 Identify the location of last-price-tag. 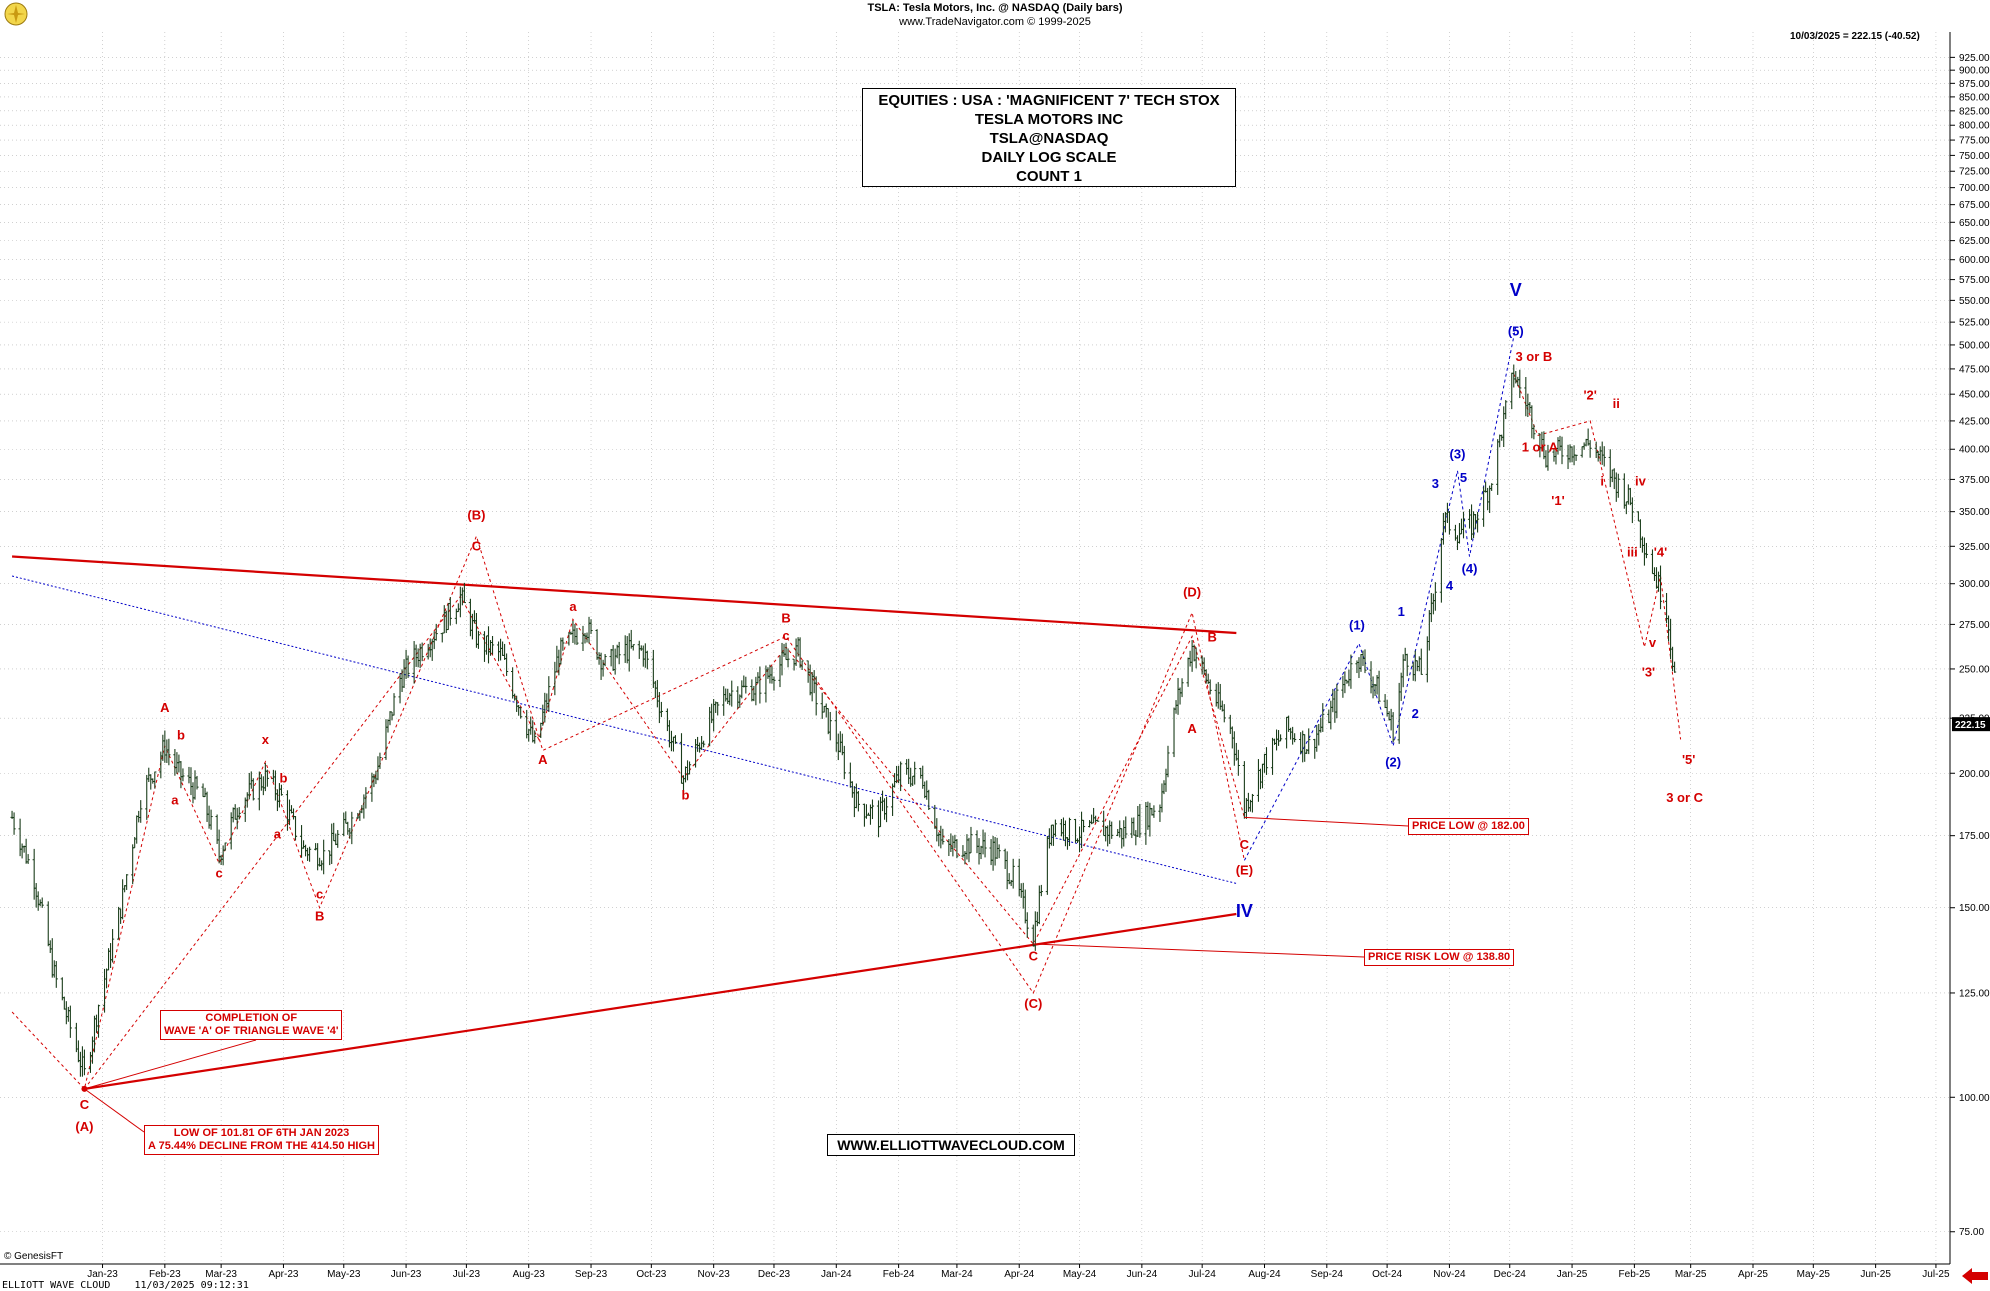
(1971, 724).